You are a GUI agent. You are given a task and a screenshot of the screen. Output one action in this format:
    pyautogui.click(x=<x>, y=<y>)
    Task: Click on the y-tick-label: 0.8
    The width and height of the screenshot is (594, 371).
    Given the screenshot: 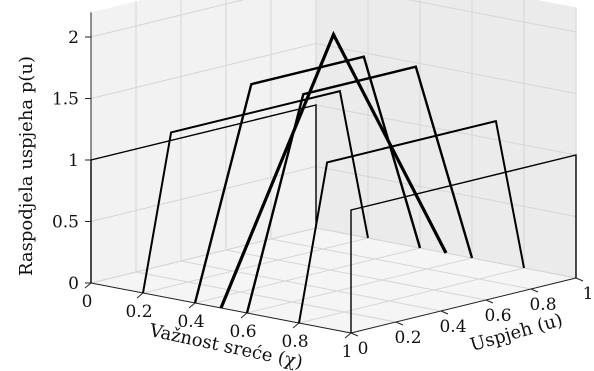 What is the action you would take?
    pyautogui.click(x=542, y=305)
    